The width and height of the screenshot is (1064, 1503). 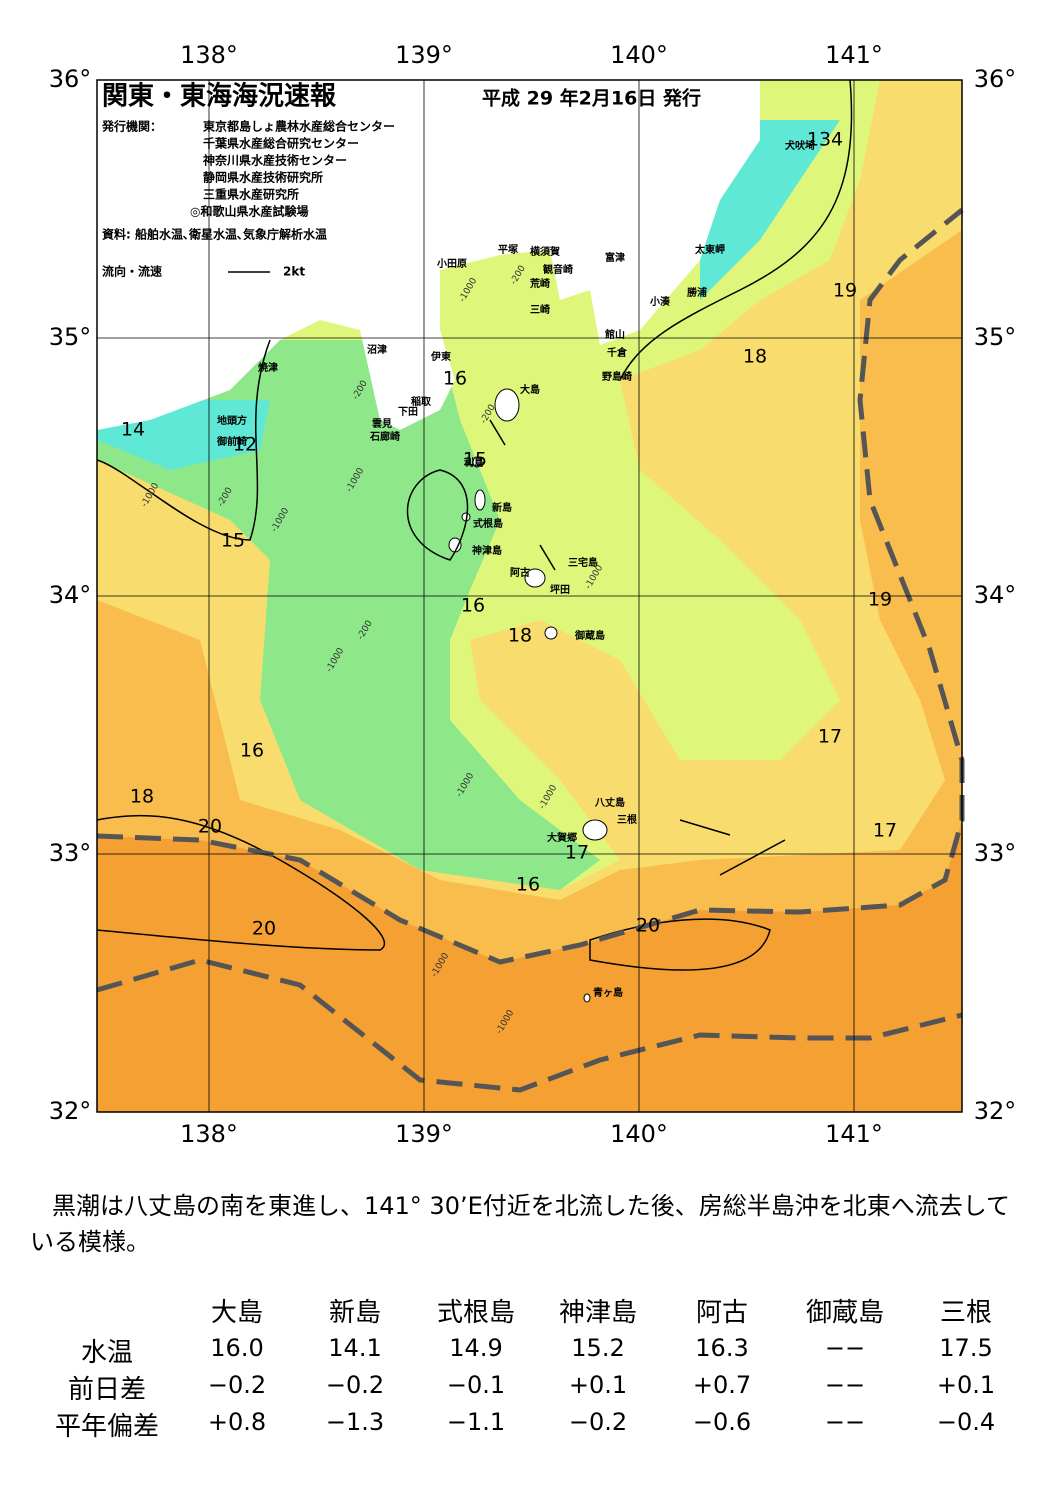 What do you see at coordinates (251, 194) in the screenshot?
I see `issuer: 三重県水産研究所` at bounding box center [251, 194].